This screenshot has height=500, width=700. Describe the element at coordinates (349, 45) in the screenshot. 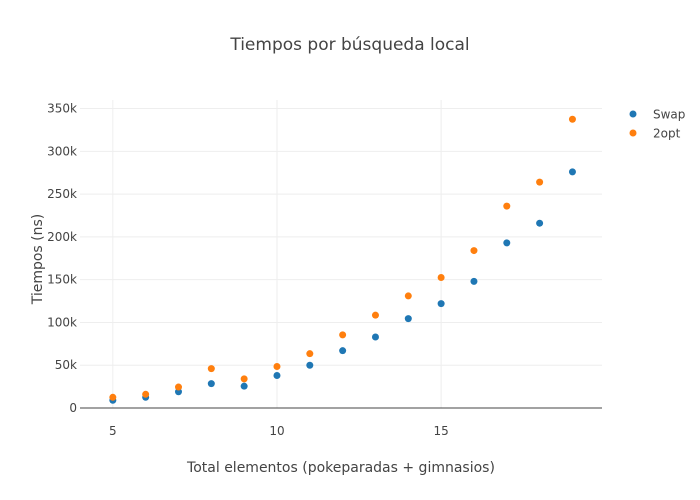

I see `chart-title: Tiempos por búsqueda local` at that location.